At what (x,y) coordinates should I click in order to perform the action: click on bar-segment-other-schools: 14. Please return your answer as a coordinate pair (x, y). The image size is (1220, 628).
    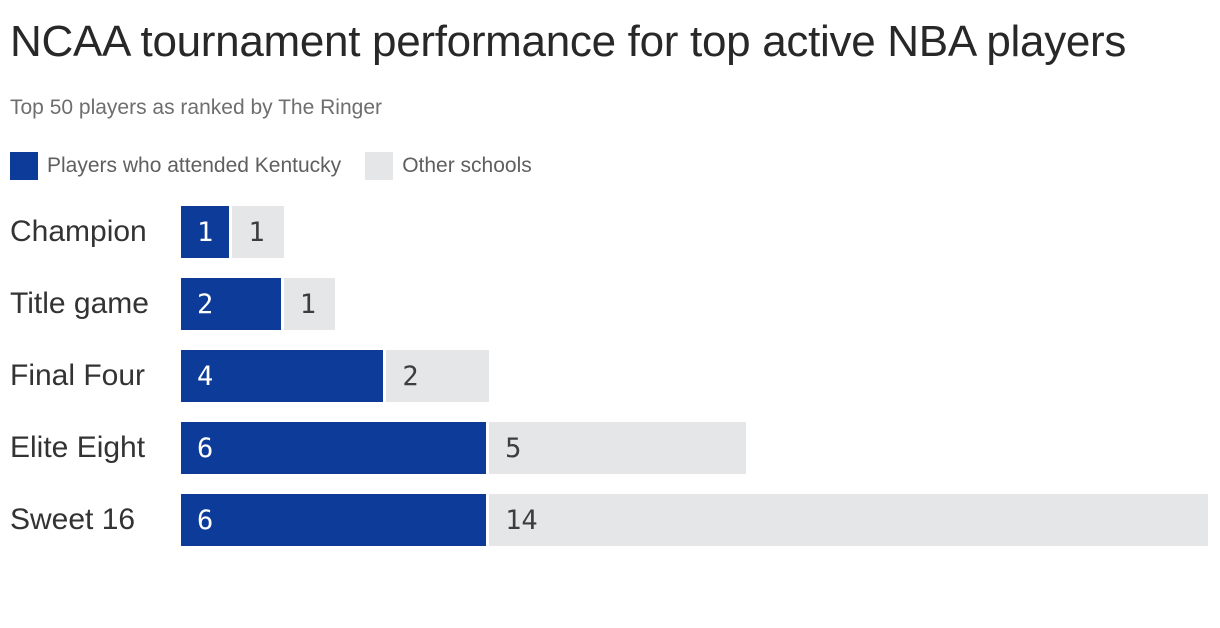
    Looking at the image, I should click on (848, 520).